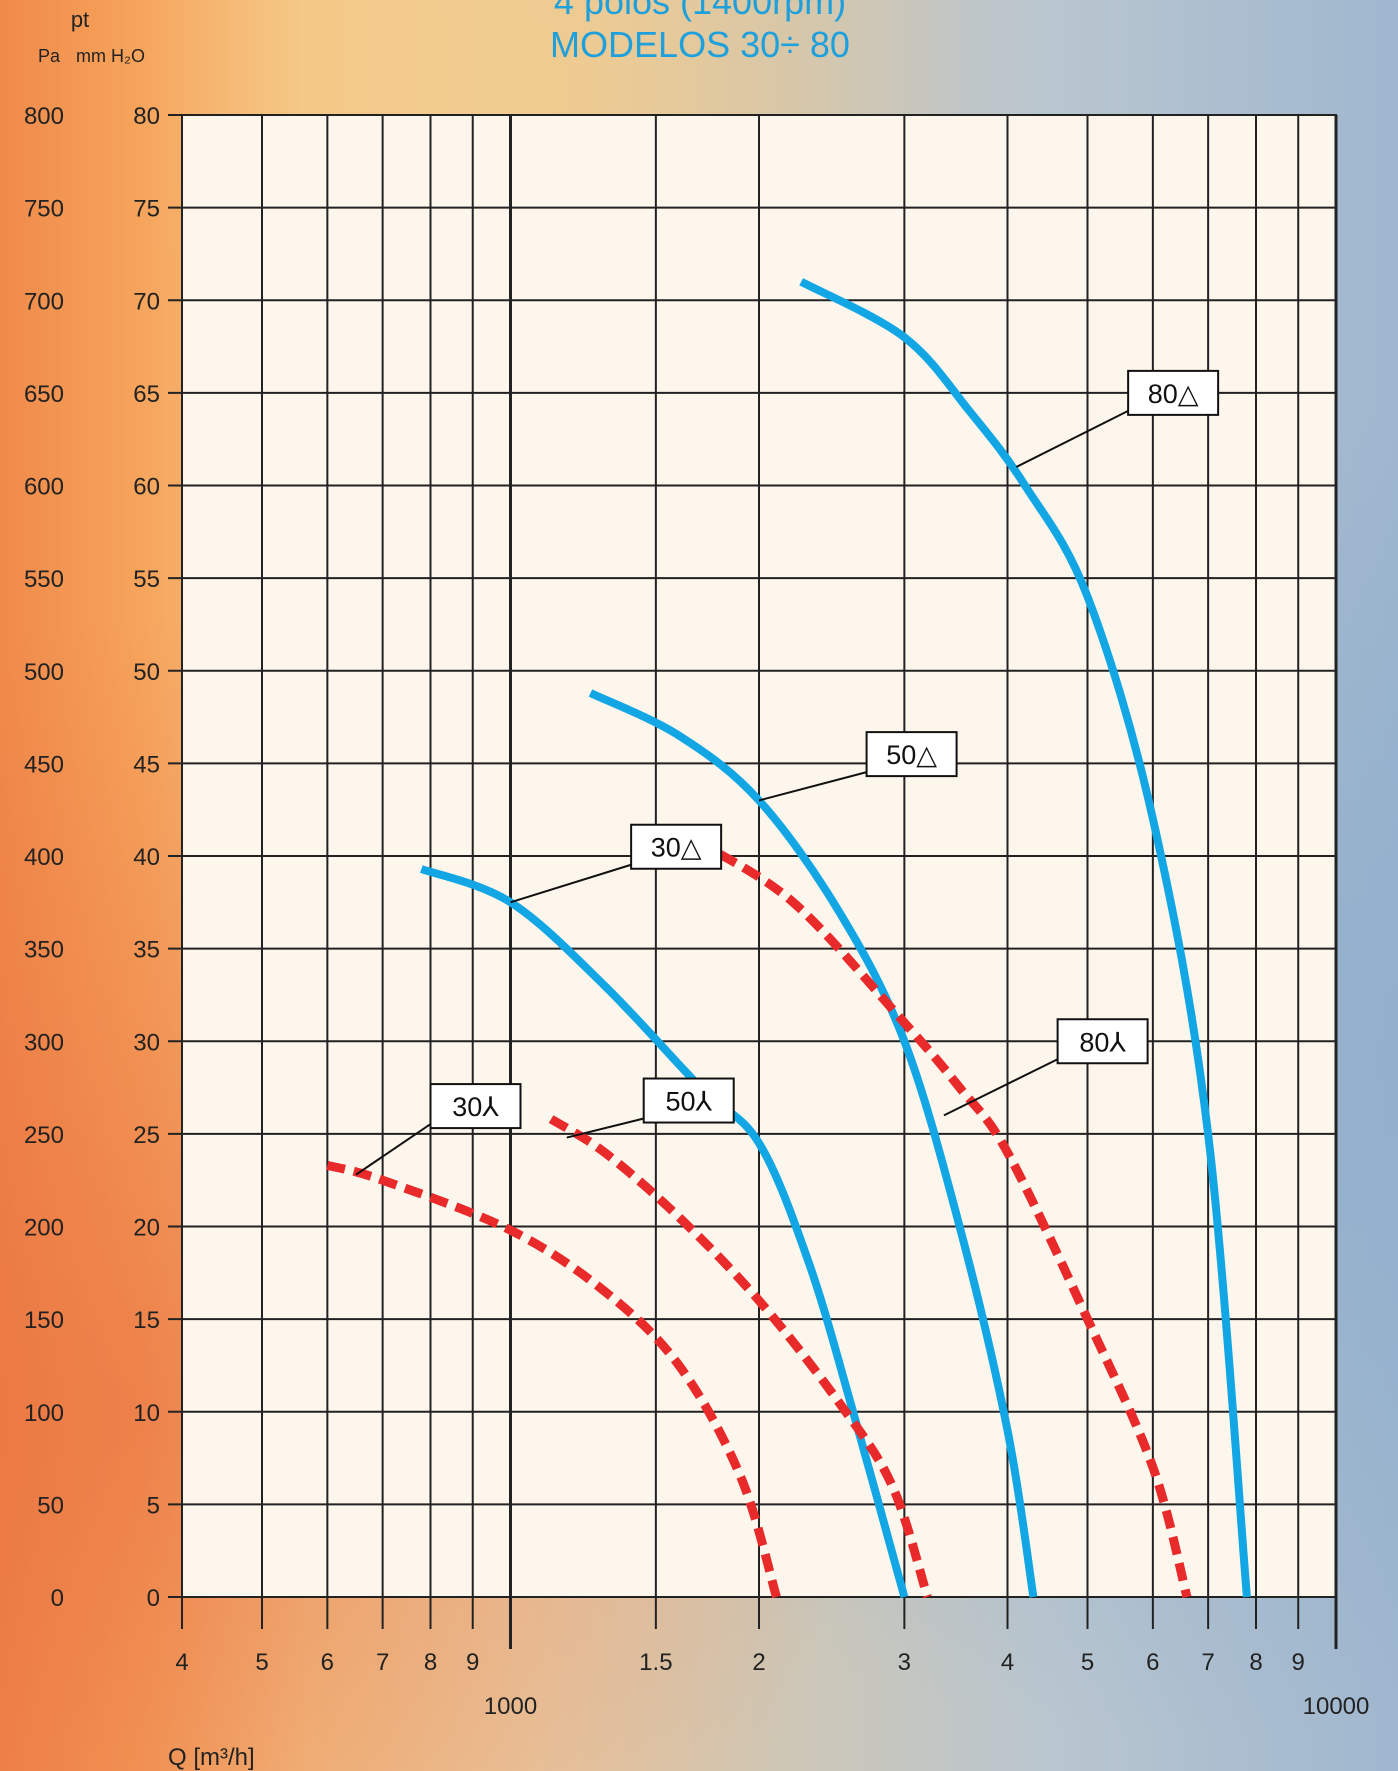 This screenshot has width=1398, height=1771. I want to click on y-tick-label-pa: 400, so click(44, 857).